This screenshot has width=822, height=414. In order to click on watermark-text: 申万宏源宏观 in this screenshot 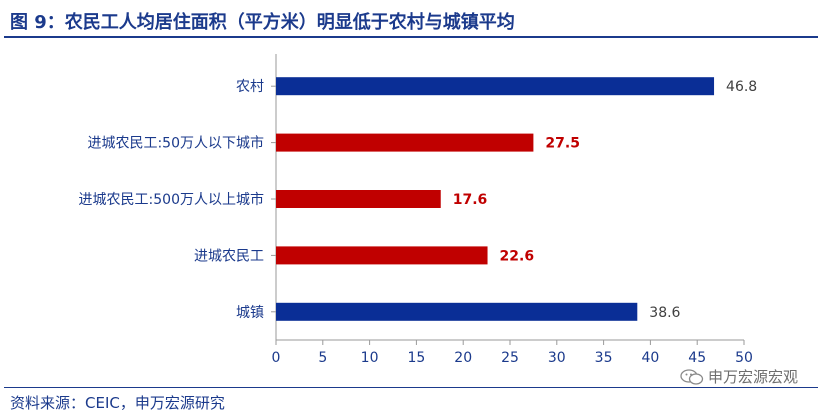, I will do `click(752, 377)`.